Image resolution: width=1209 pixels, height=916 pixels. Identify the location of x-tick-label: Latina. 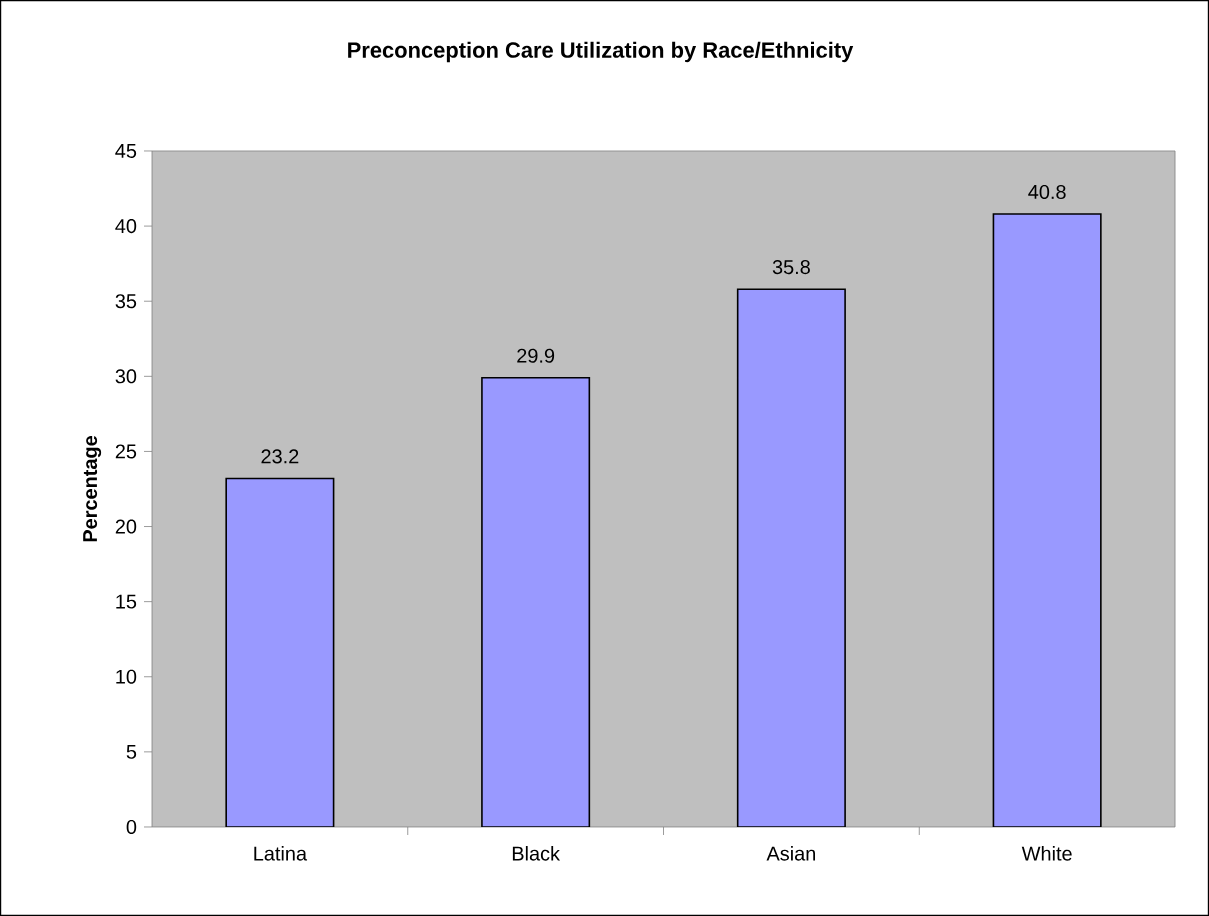
(281, 853).